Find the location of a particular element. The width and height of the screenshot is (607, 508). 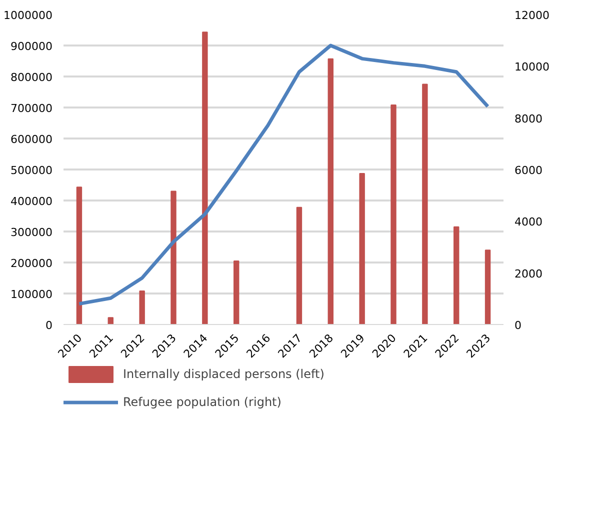

y2-tick-label: 10000 is located at coordinates (532, 67).